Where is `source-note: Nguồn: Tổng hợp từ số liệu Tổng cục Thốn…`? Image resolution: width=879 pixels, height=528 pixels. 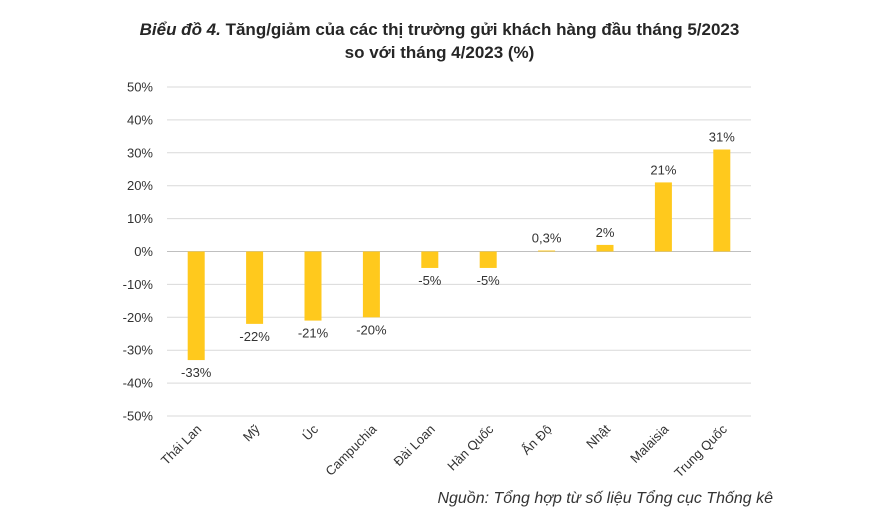 source-note: Nguồn: Tổng hợp từ số liệu Tổng cục Thốn… is located at coordinates (605, 498).